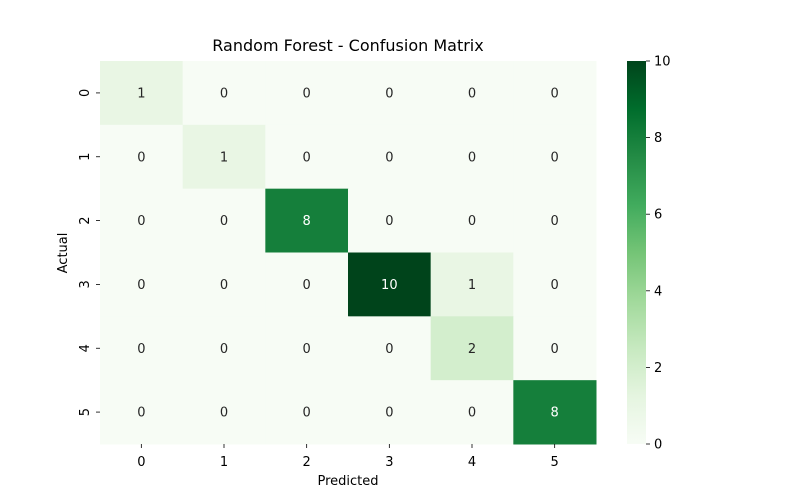 Image resolution: width=800 pixels, height=500 pixels. What do you see at coordinates (389, 462) in the screenshot?
I see `x-tick-label: 3` at bounding box center [389, 462].